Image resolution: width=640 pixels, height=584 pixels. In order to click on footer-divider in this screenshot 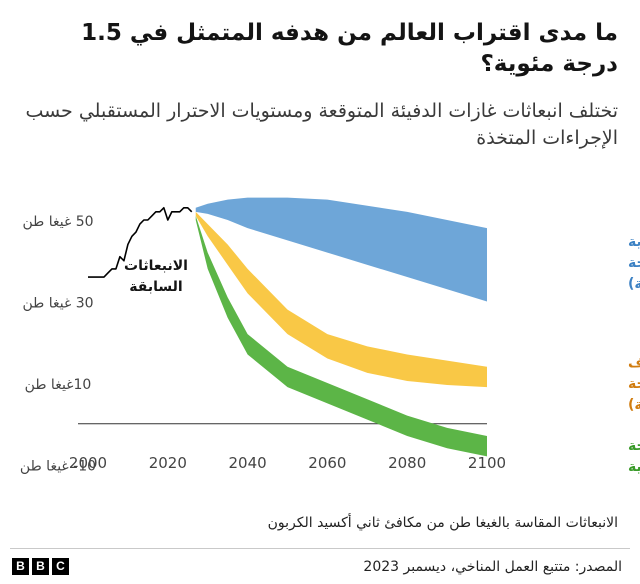, I will do `click(320, 548)`.